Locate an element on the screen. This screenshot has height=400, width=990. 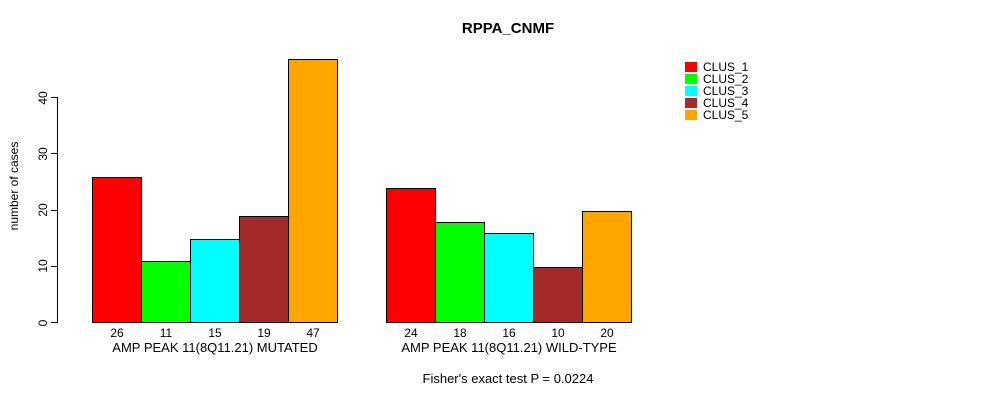
bar-value-label: 20 is located at coordinates (607, 333).